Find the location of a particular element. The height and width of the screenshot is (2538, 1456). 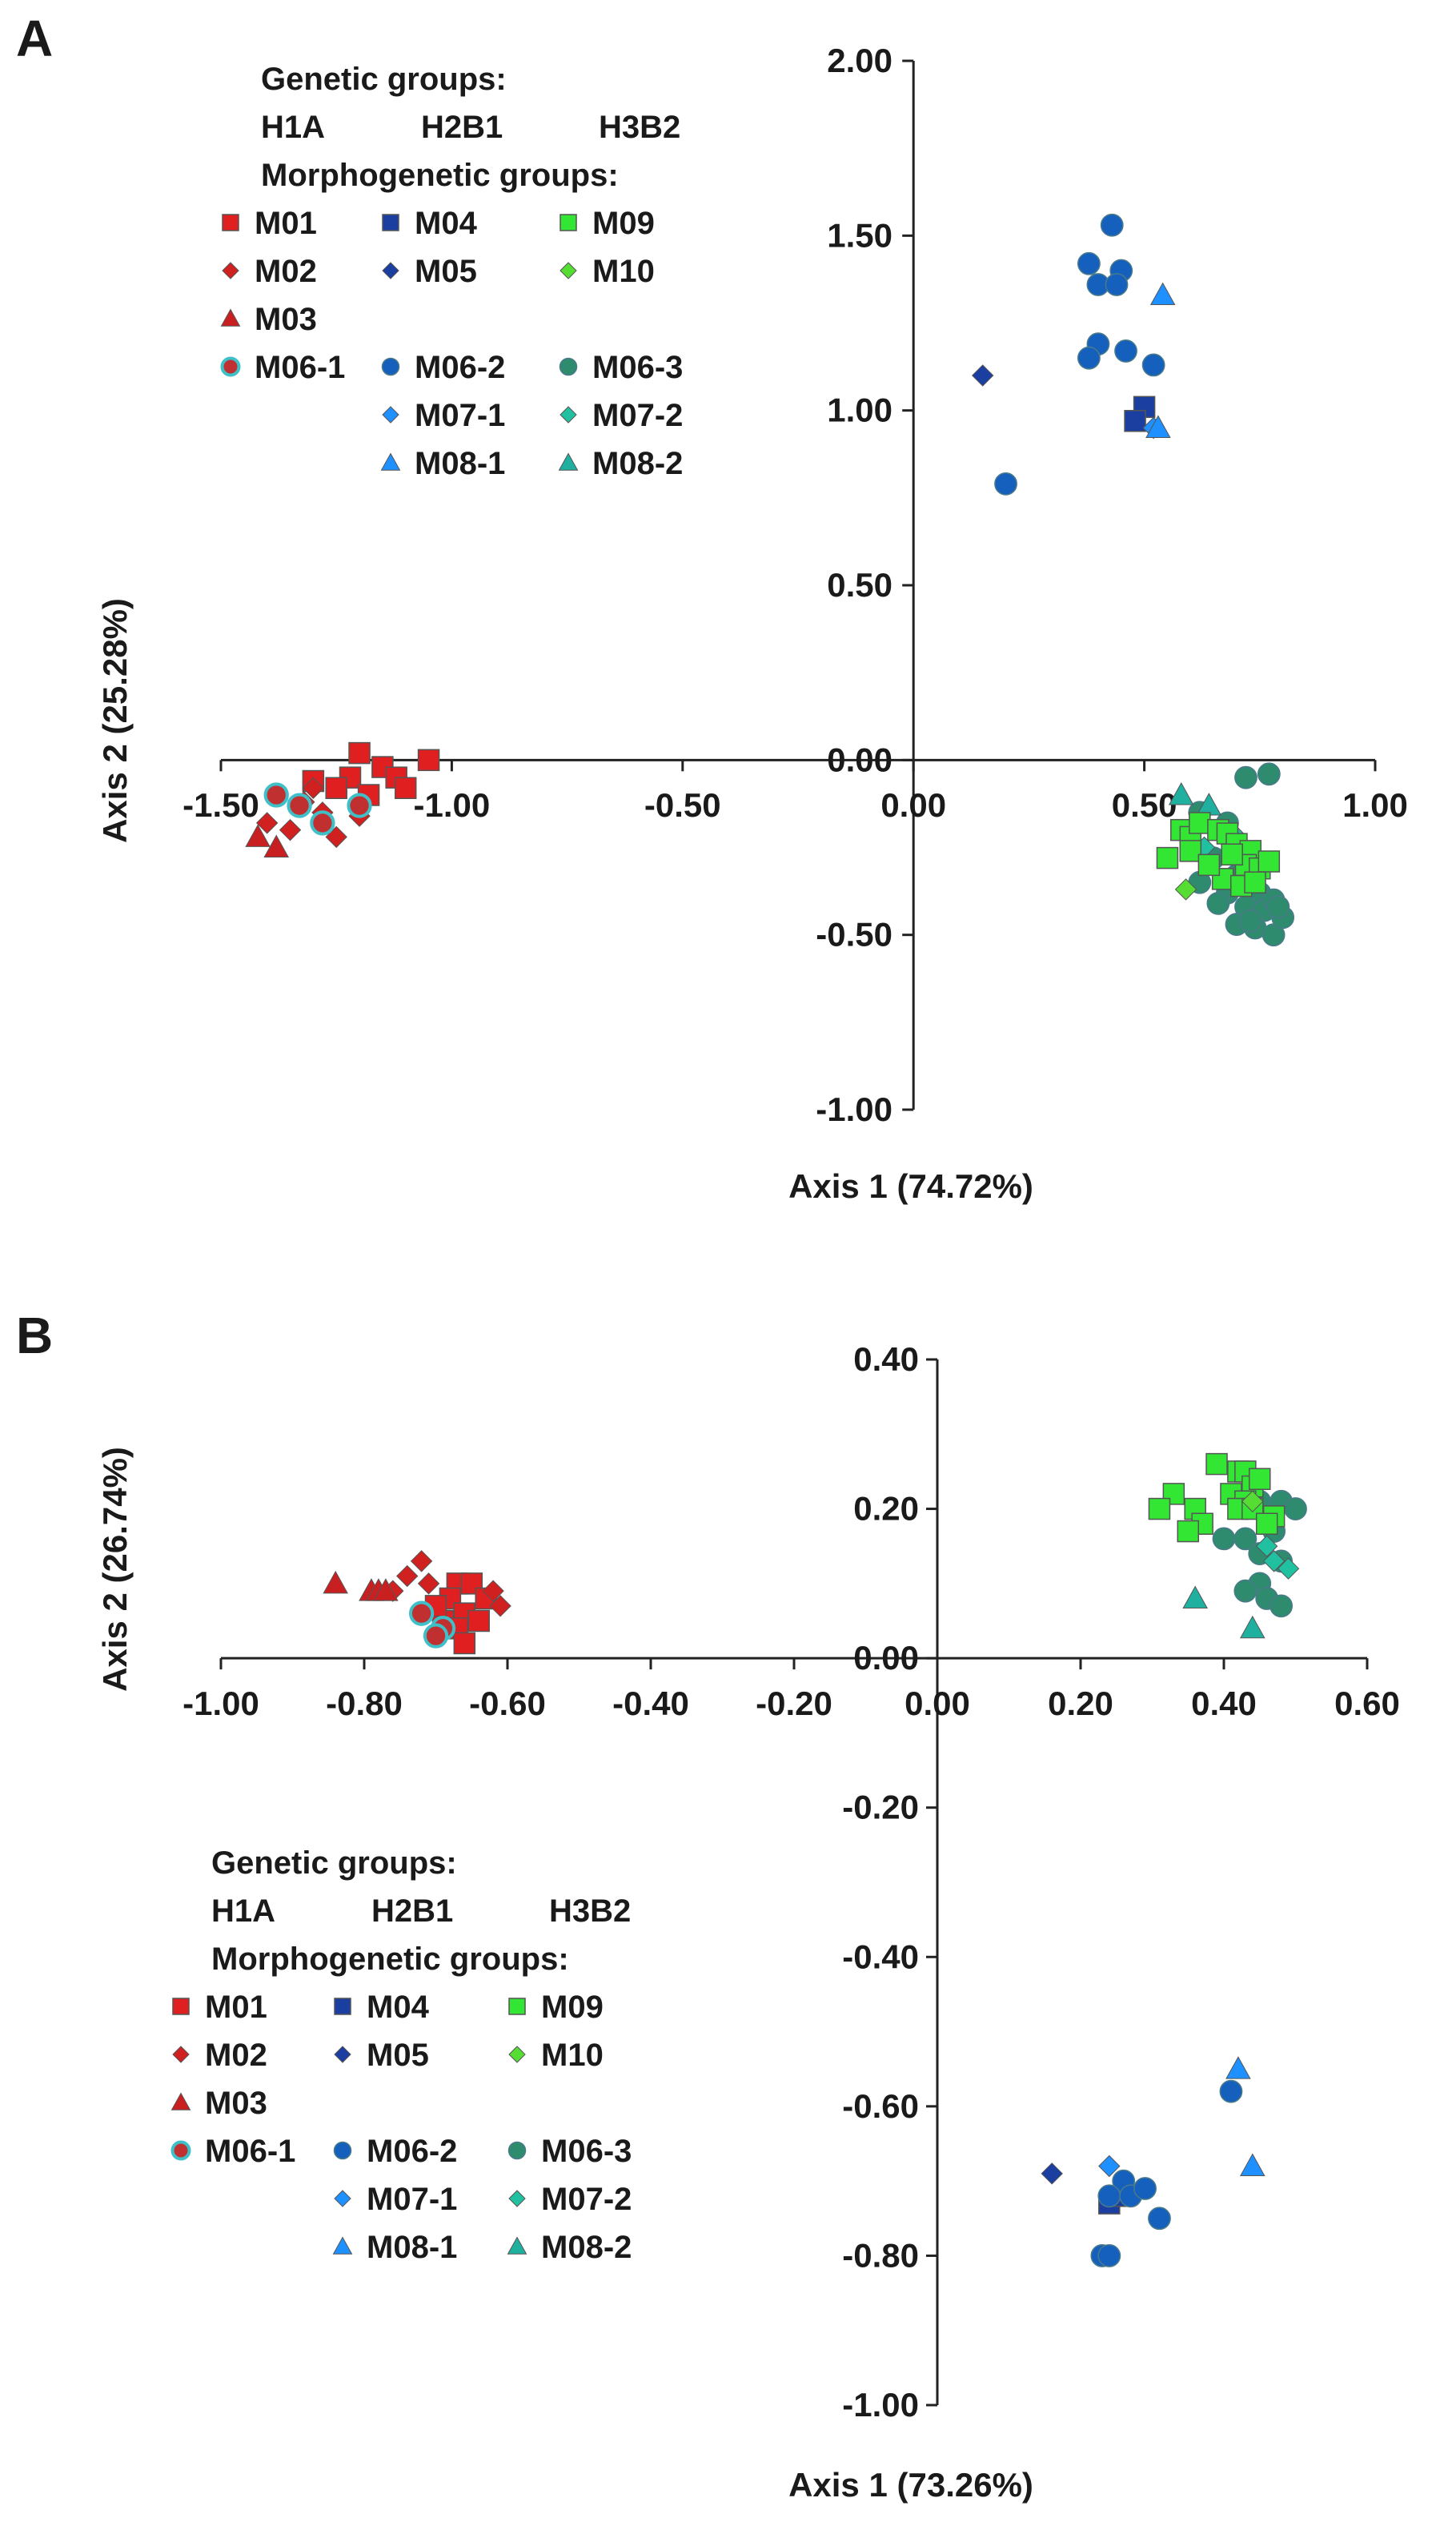

panel-b-y-tick-label: -0.20 is located at coordinates (880, 1807).